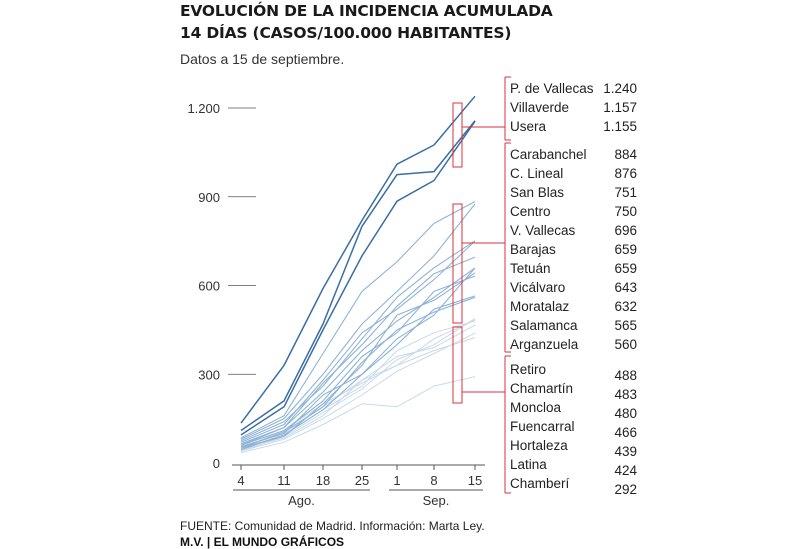 This screenshot has height=549, width=793. Describe the element at coordinates (537, 192) in the screenshot. I see `series-label: San Blas` at that location.